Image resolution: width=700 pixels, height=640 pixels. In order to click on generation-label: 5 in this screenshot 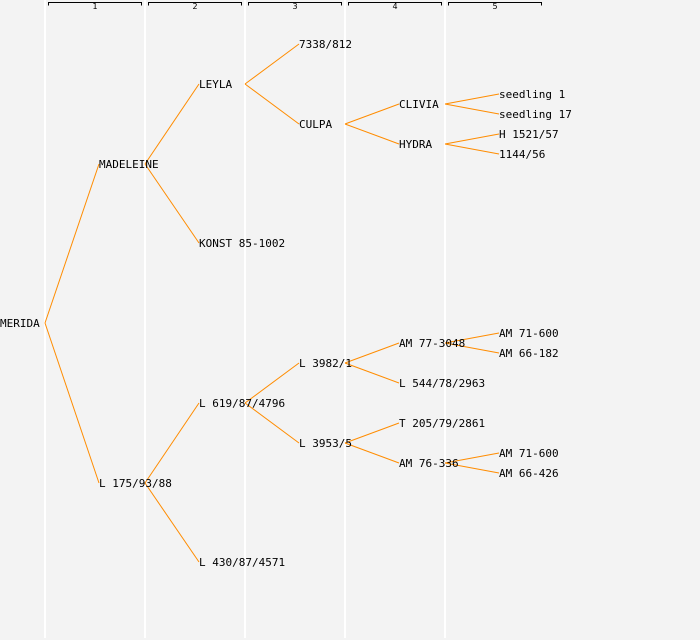, I will do `click(494, 6)`.